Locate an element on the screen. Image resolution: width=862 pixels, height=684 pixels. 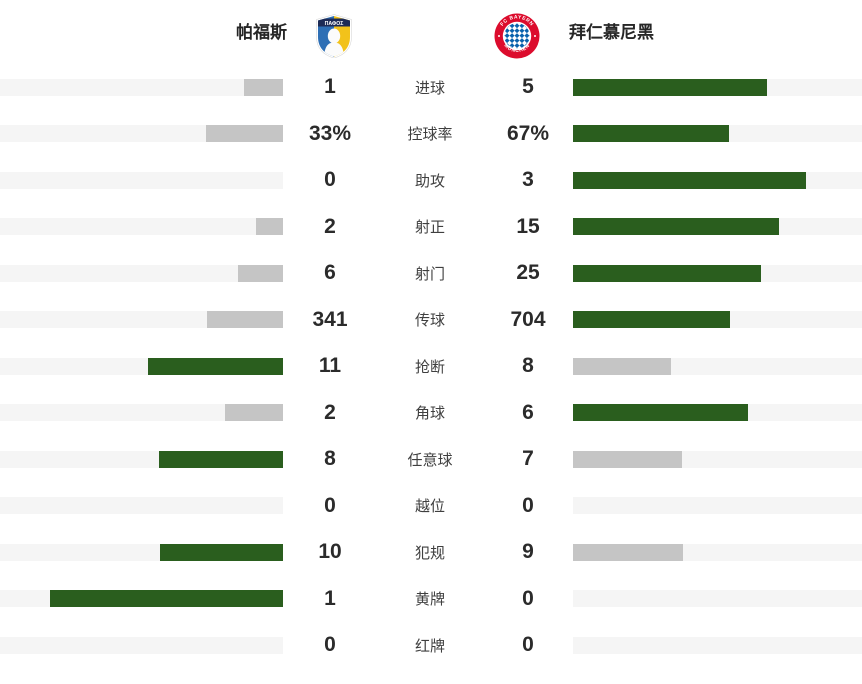
stat-label: 犯规 is located at coordinates (429, 553).